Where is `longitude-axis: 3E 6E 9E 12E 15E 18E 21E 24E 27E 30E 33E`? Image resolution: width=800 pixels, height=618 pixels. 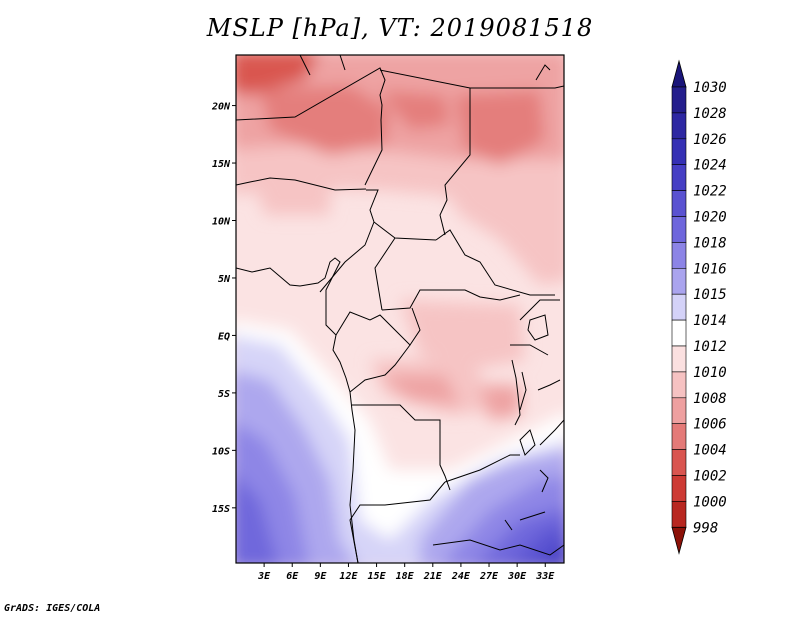 longitude-axis: 3E 6E 9E 12E 15E 18E 21E 24E 27E 30E 33E is located at coordinates (406, 572).